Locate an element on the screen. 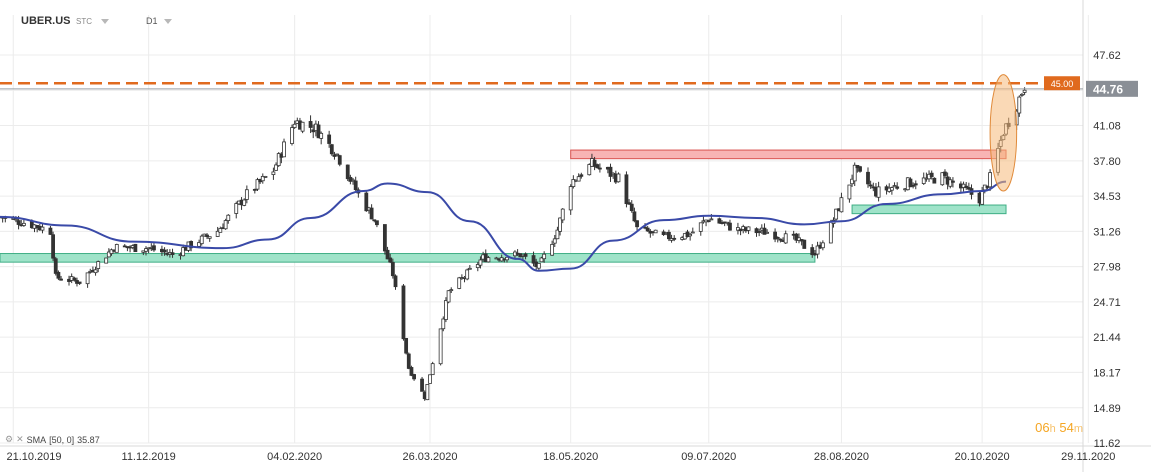  settings-icon: ⚙ is located at coordinates (9, 439).